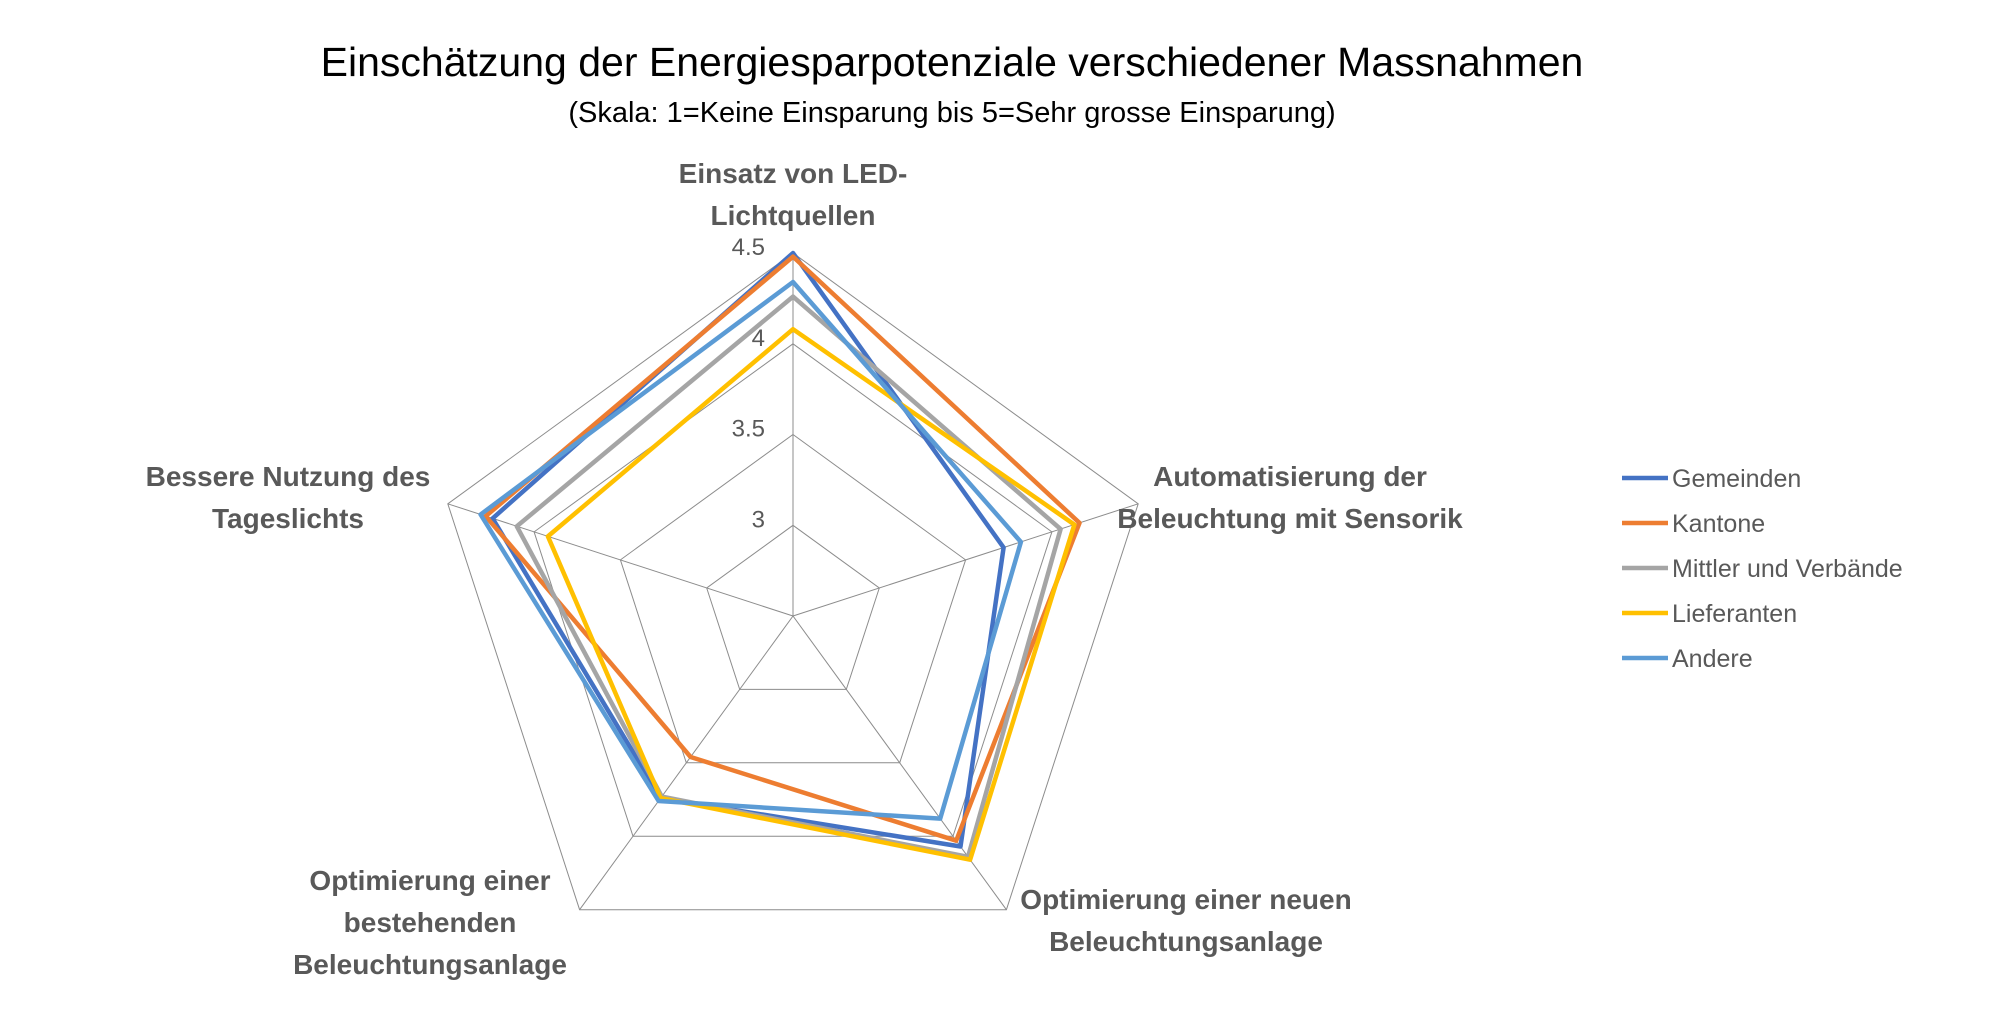  Describe the element at coordinates (1718, 524) in the screenshot. I see `legend-label-1: Kantone` at that location.